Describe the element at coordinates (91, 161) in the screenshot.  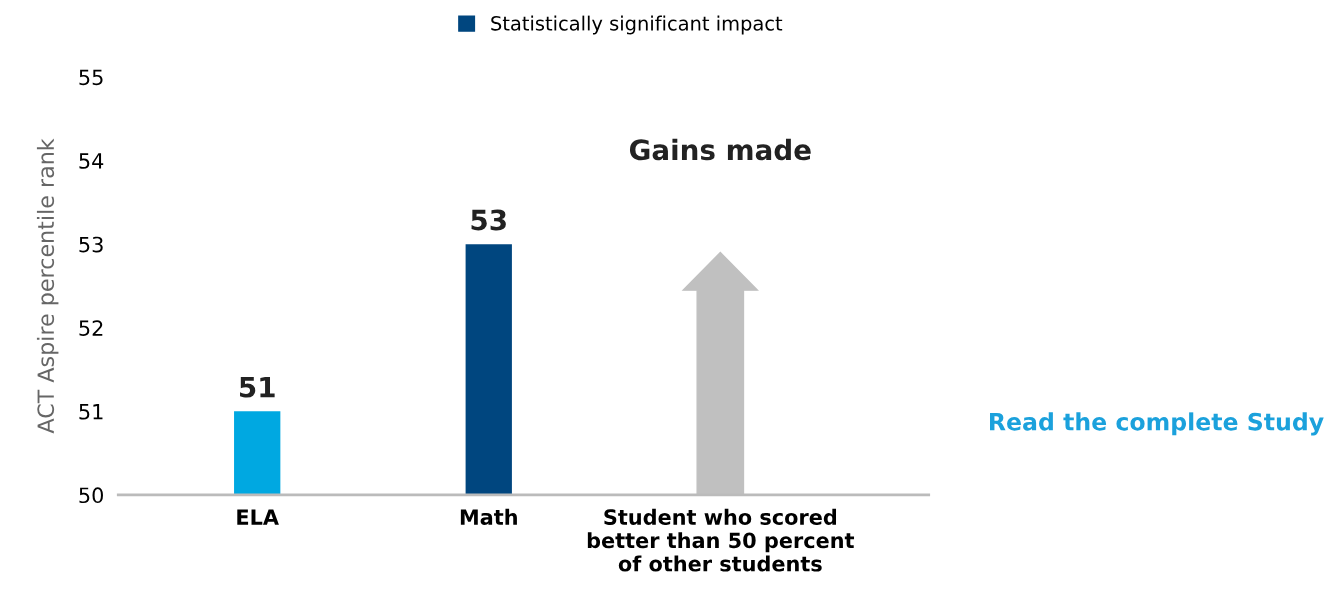
I see `y-tick-label: 54` at that location.